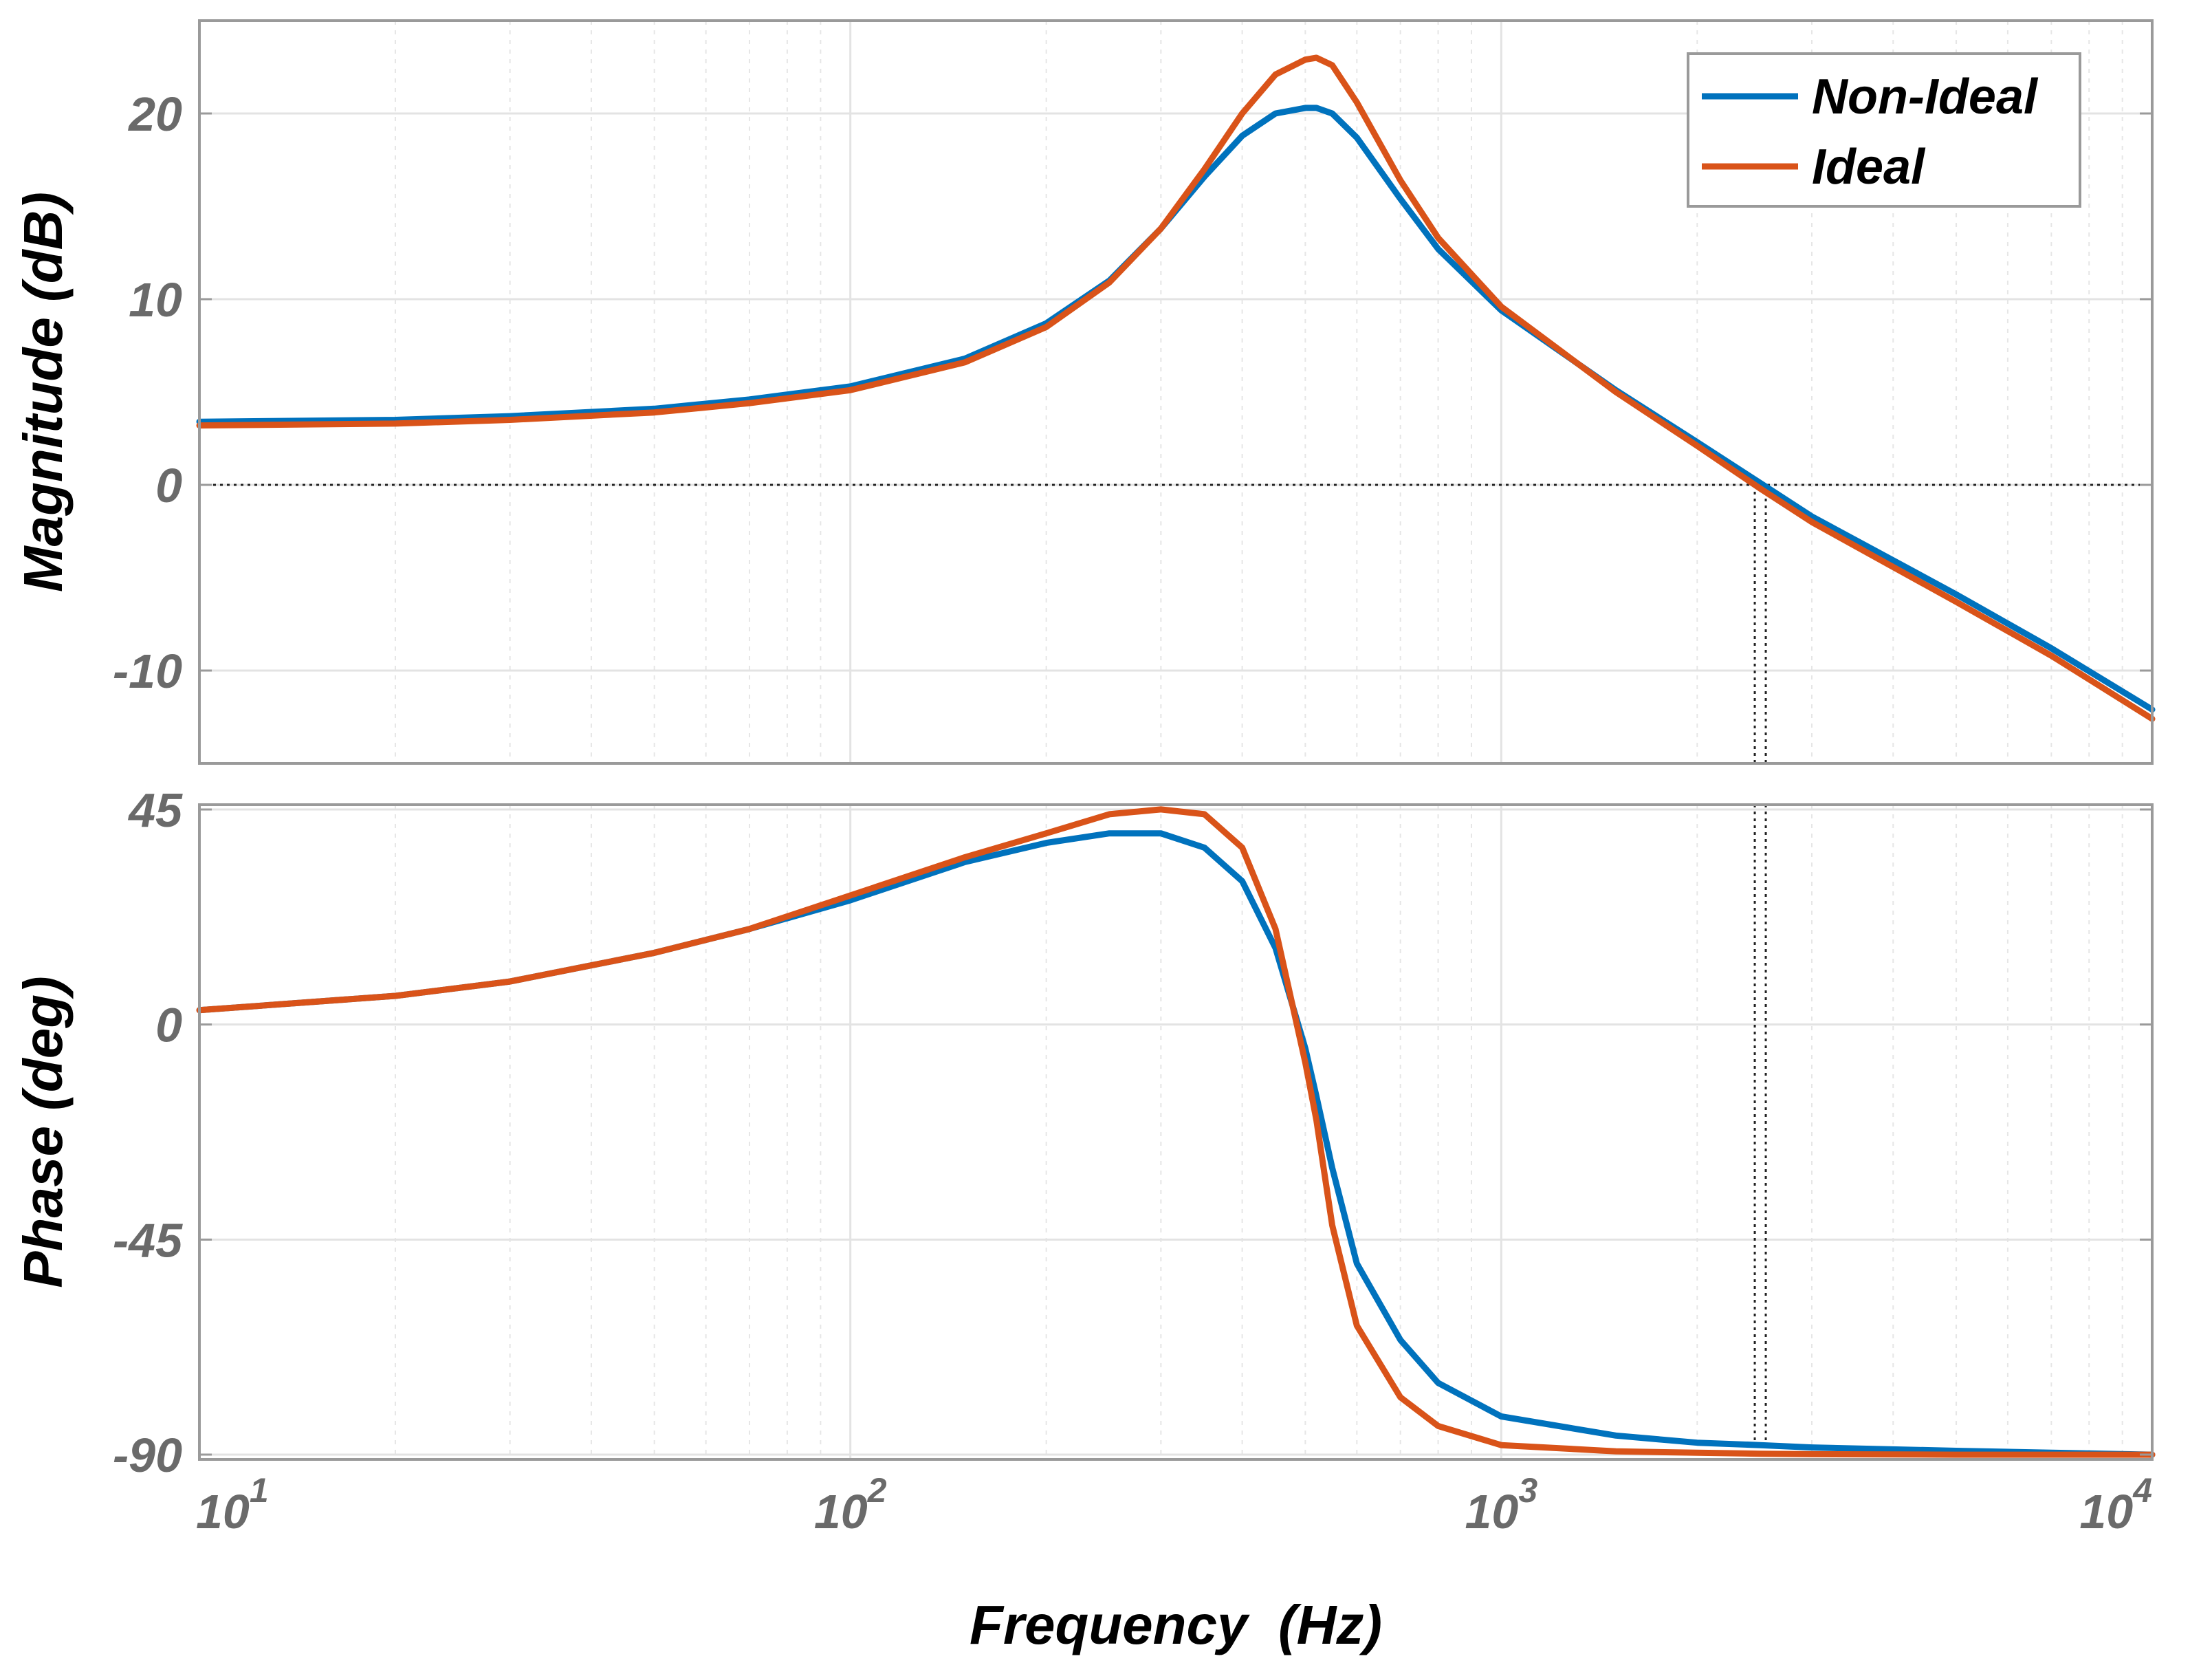 This screenshot has height=1674, width=2212. What do you see at coordinates (1869, 167) in the screenshot?
I see `legend-label-ideal: Ideal` at bounding box center [1869, 167].